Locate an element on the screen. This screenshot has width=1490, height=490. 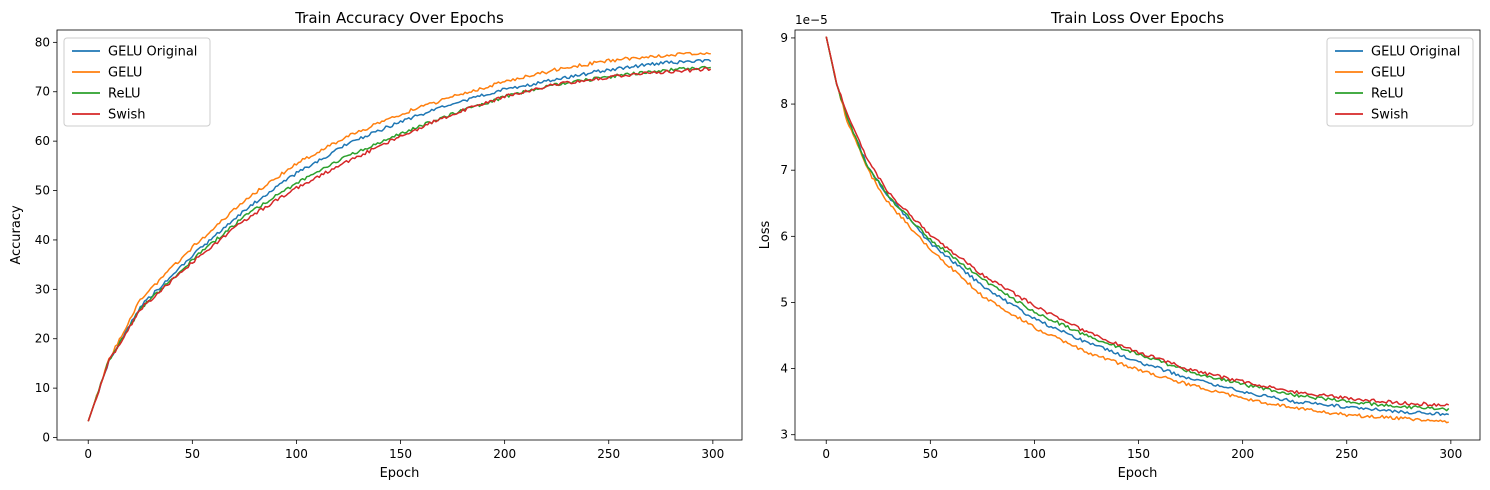
y-tick-label: 5 is located at coordinates (784, 302).